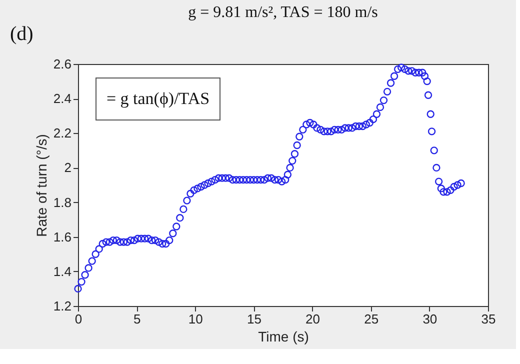 The width and height of the screenshot is (520, 364). Describe the element at coordinates (78, 319) in the screenshot. I see `x-tick-label: 0` at that location.